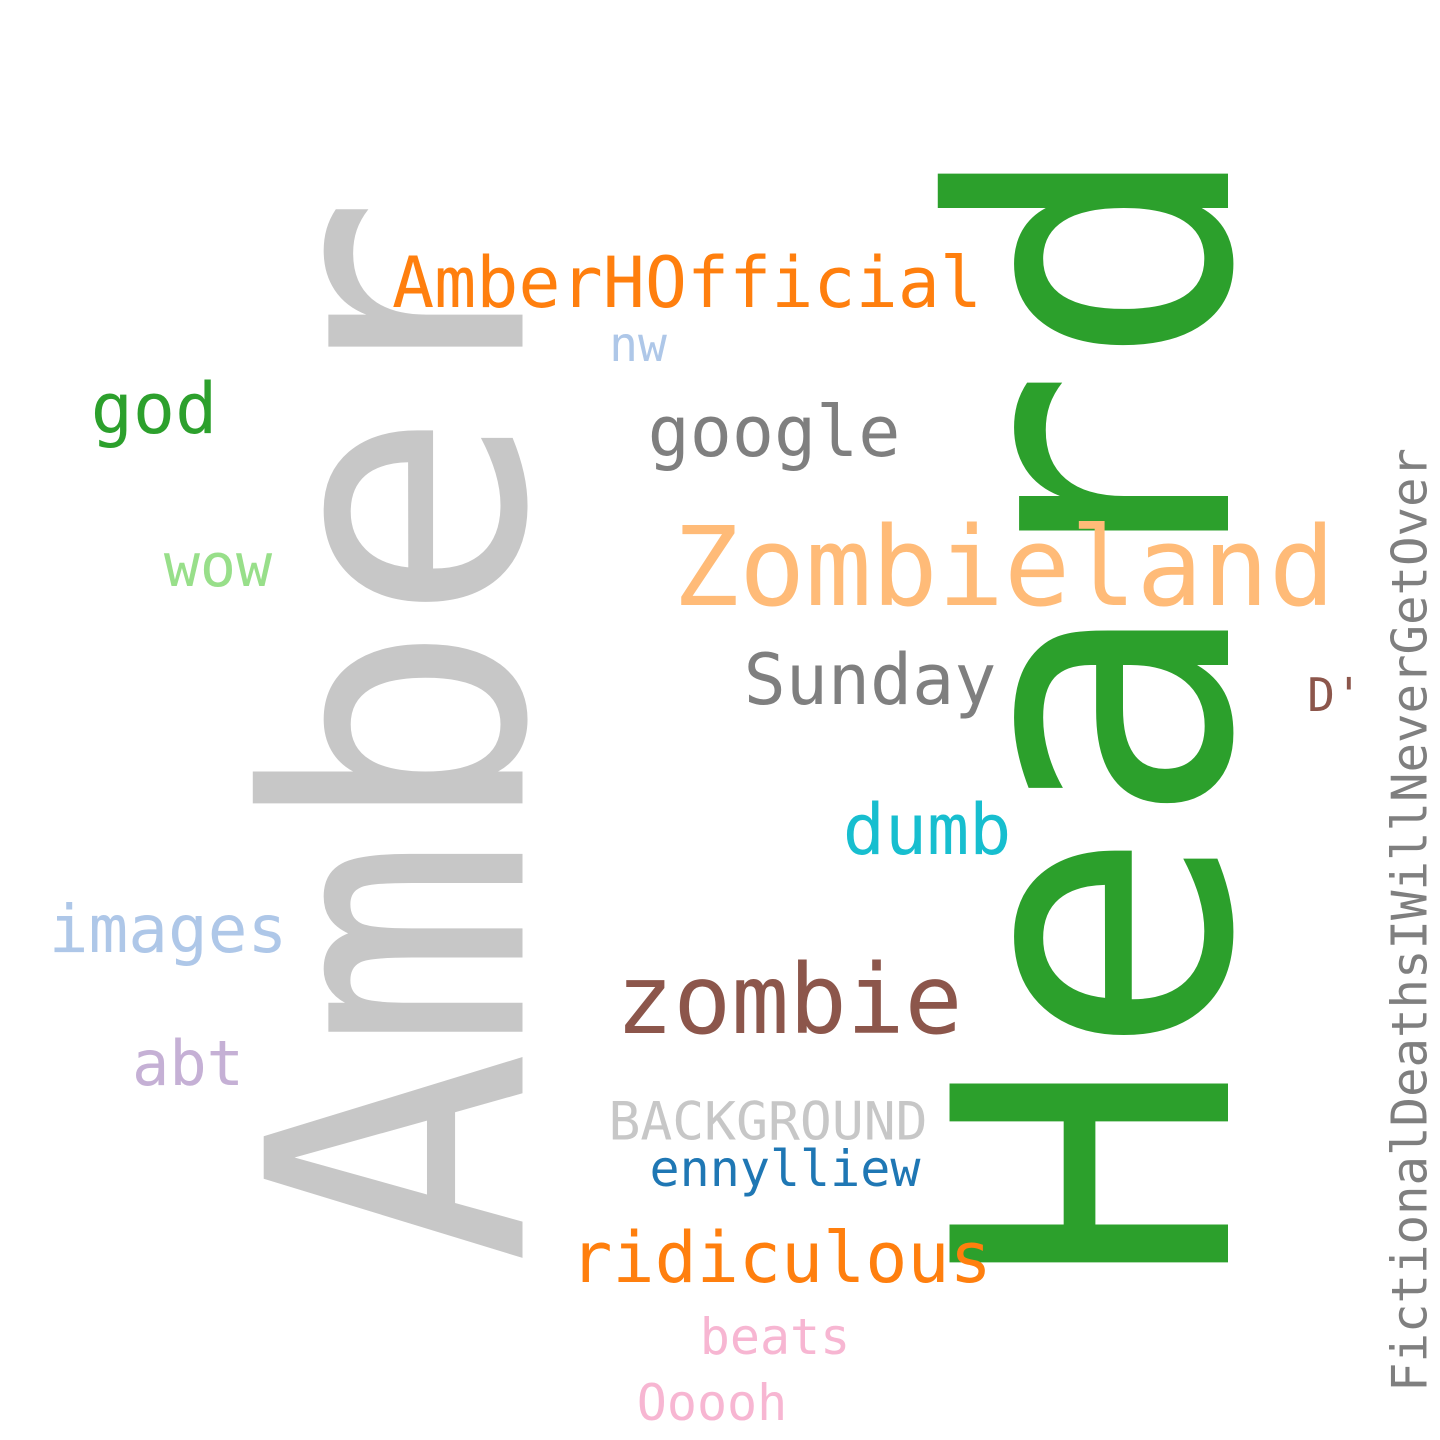 This screenshot has width=1440, height=1440. I want to click on word-zombie: zombie, so click(789, 1000).